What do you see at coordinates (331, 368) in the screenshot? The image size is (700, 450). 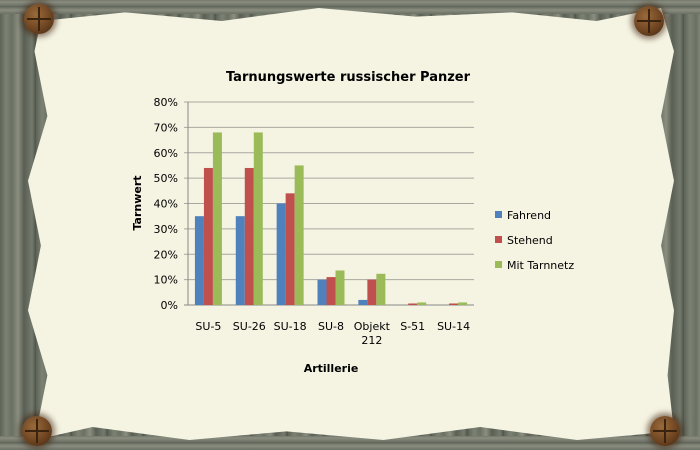 I see `x-axis-label: Artillerie` at bounding box center [331, 368].